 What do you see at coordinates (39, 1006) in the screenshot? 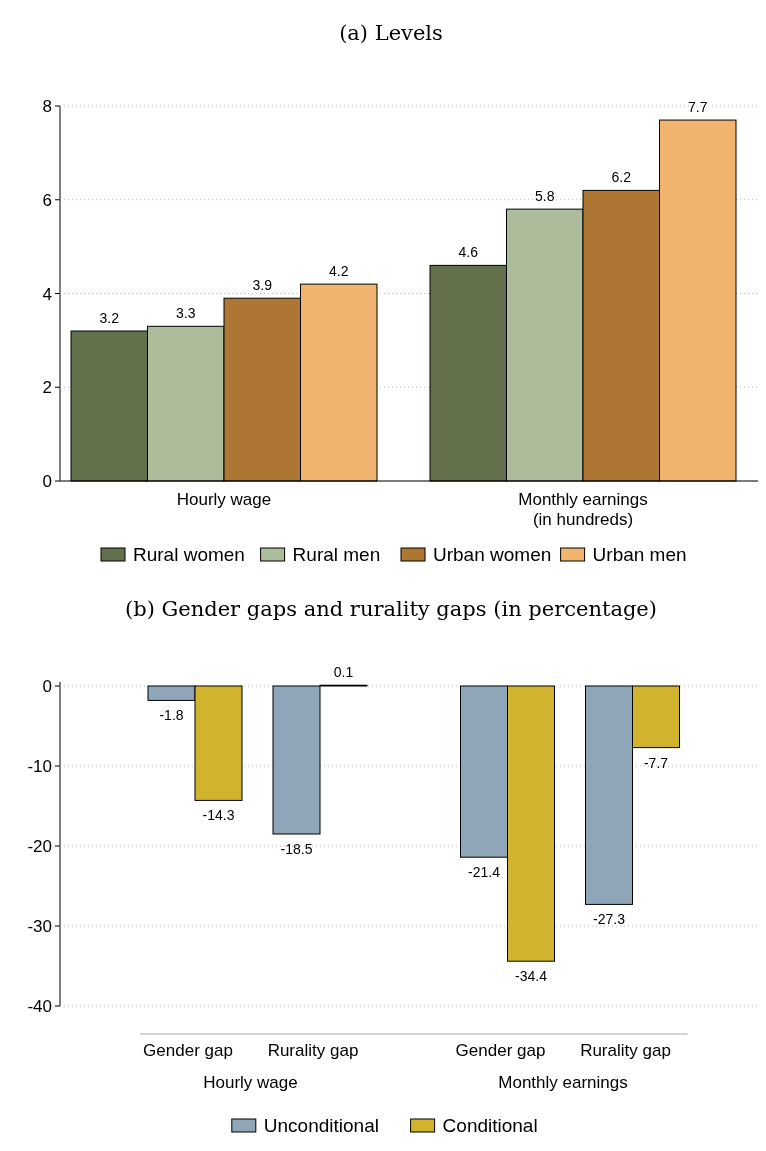
I see `y-tick-label: -40` at bounding box center [39, 1006].